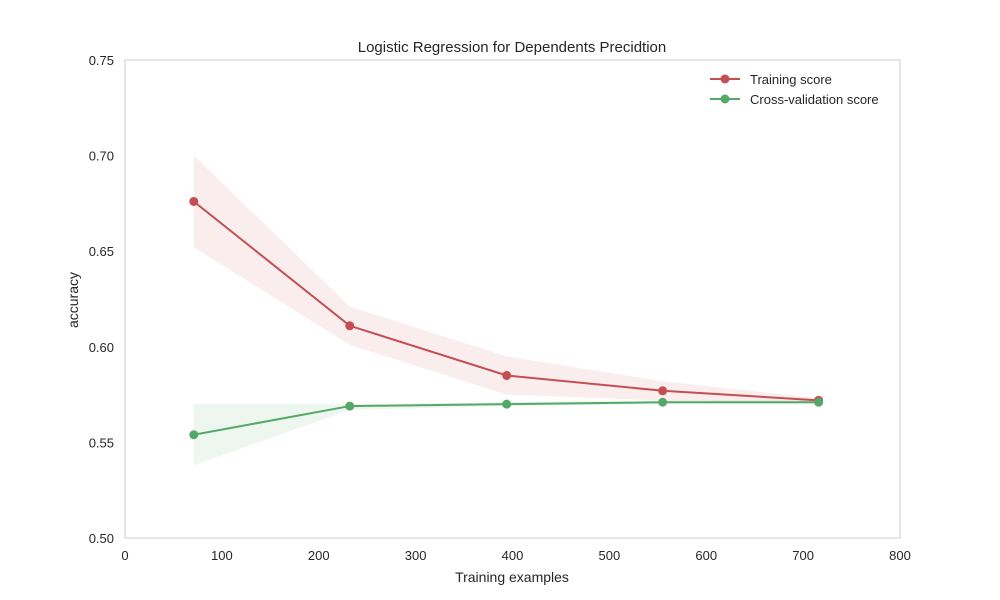 This screenshot has width=1000, height=600. Describe the element at coordinates (814, 99) in the screenshot. I see `legend-cross-validation-score-label: Cross-validation score` at that location.